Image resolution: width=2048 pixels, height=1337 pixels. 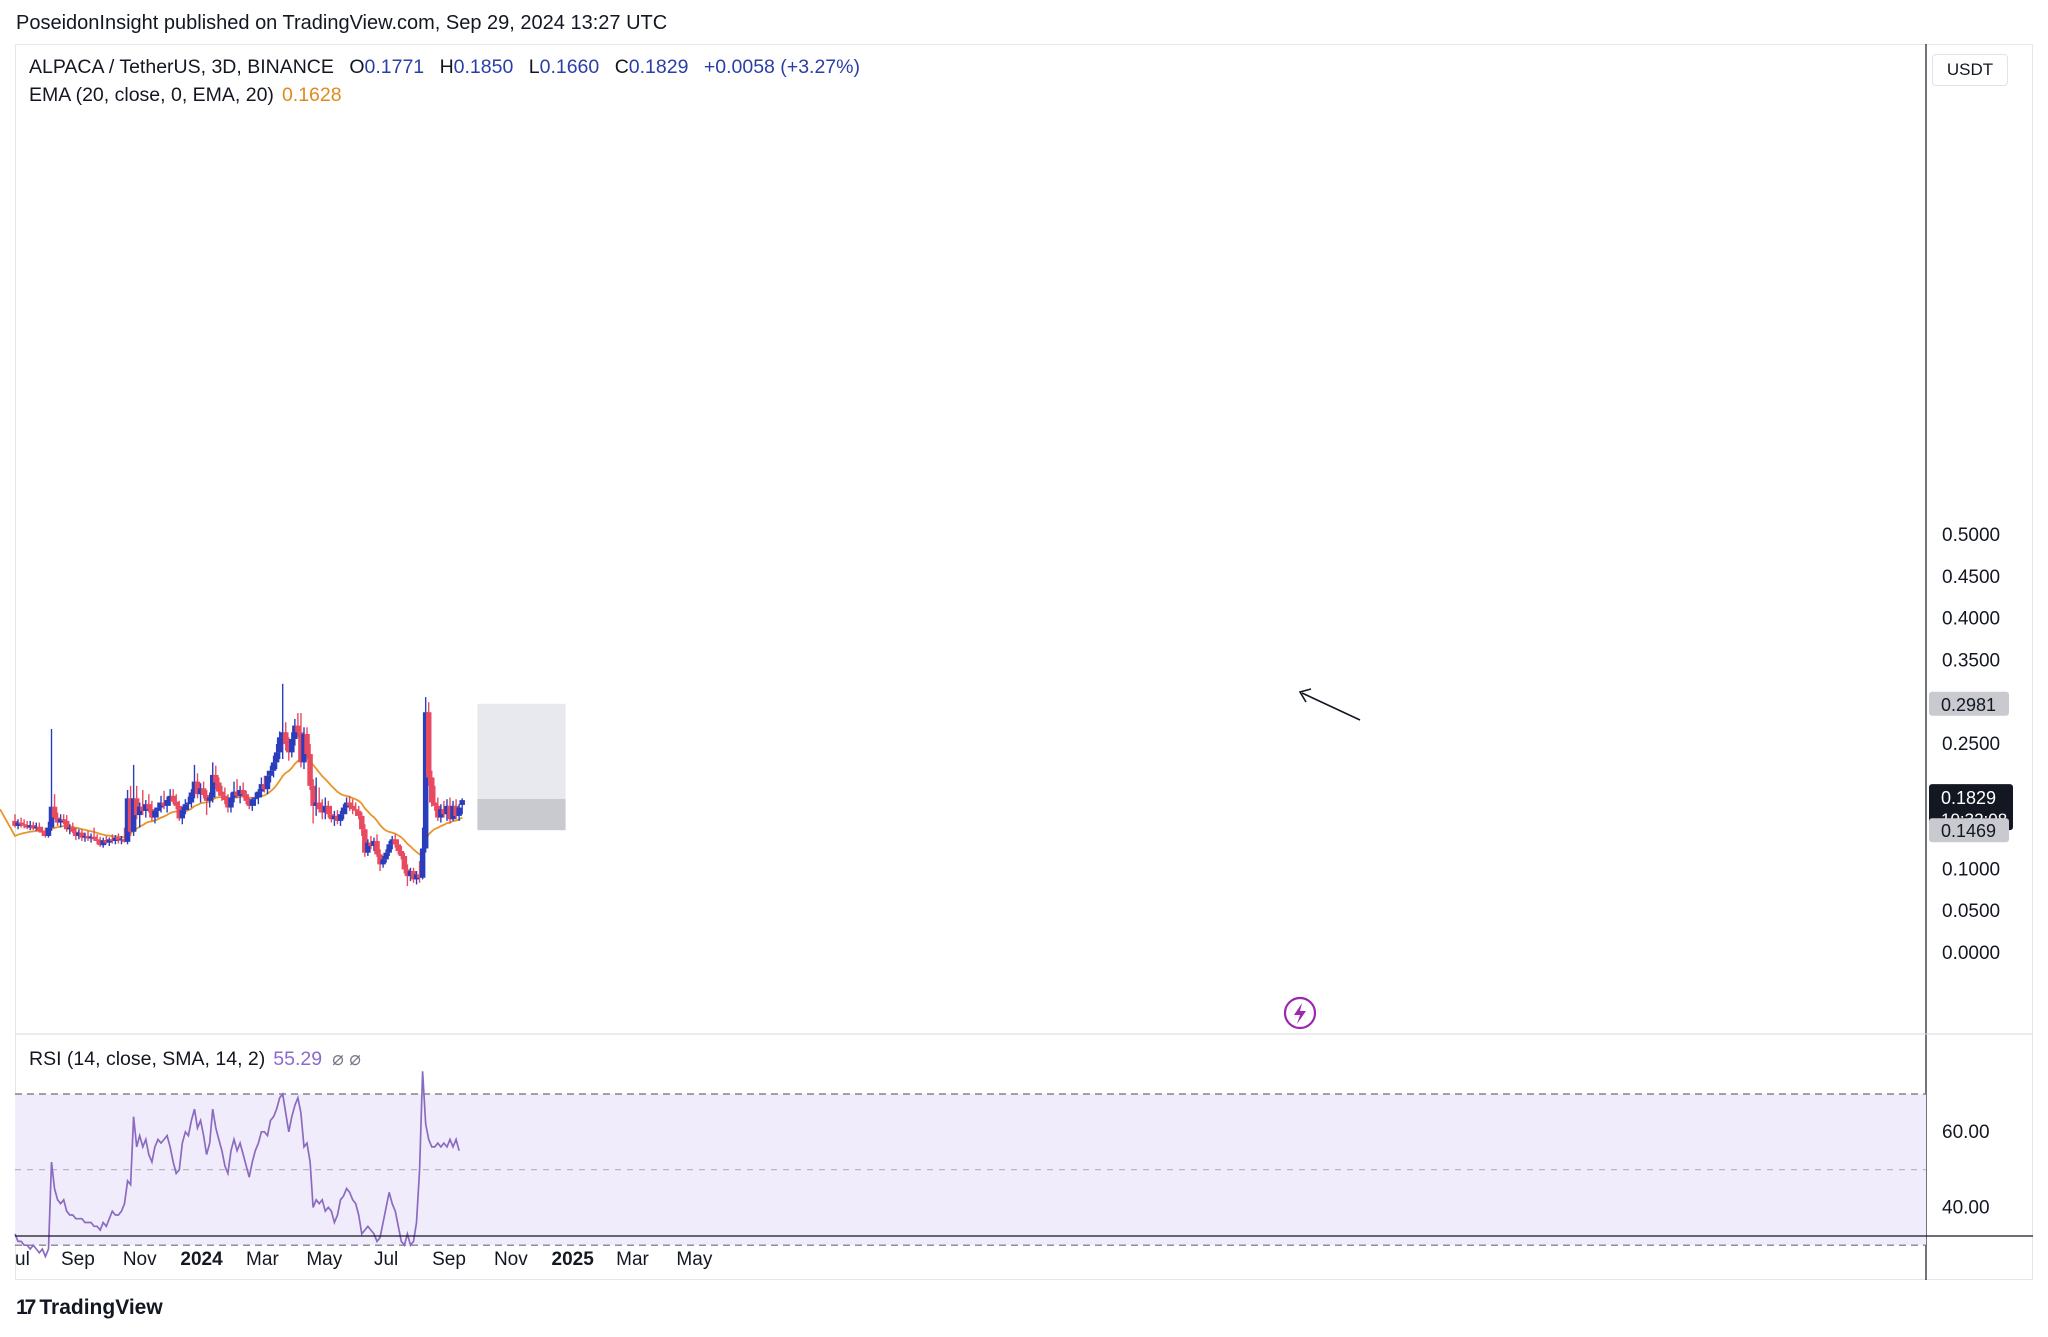 I want to click on rsi-legend: RSI (14, close, SMA, 14, 2) 55.29 ⌀ ⌀, so click(x=195, y=1059).